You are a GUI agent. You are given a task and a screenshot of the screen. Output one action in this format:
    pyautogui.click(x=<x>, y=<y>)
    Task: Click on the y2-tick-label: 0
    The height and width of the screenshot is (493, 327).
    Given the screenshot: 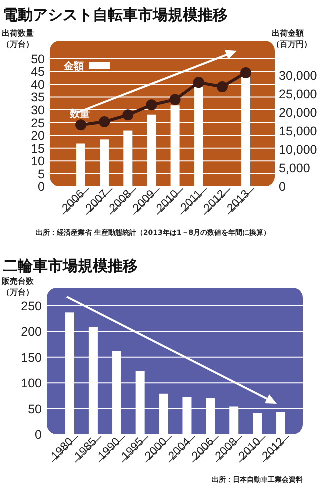 What is the action you would take?
    pyautogui.click(x=282, y=187)
    